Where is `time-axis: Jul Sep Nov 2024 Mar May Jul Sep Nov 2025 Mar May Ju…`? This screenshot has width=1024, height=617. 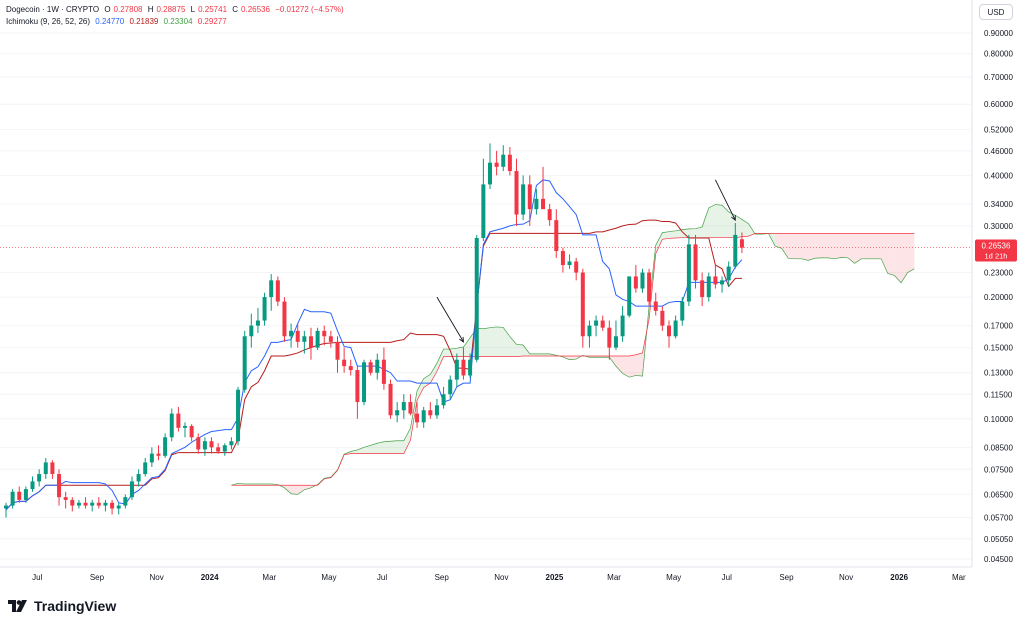 time-axis: Jul Sep Nov 2024 Mar May Jul Sep Nov 2025 Mar May Ju… is located at coordinates (486, 574).